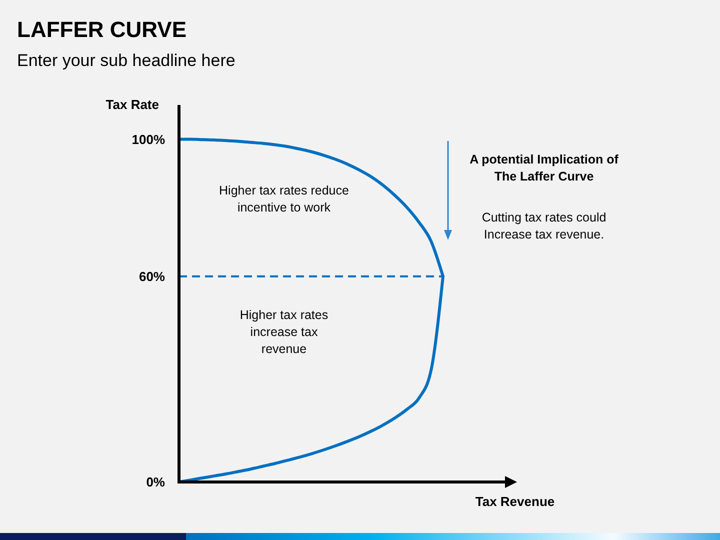 Image resolution: width=720 pixels, height=540 pixels. I want to click on y-tick-label: 100%, so click(149, 139).